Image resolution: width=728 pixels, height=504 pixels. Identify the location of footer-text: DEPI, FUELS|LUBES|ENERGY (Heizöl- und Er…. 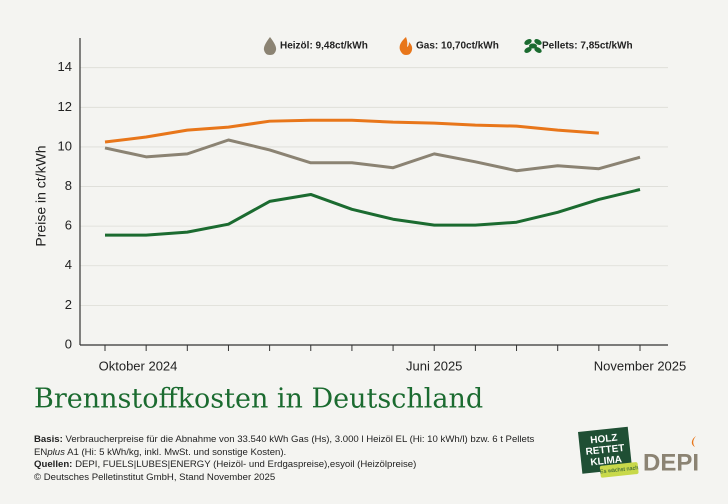
(246, 465).